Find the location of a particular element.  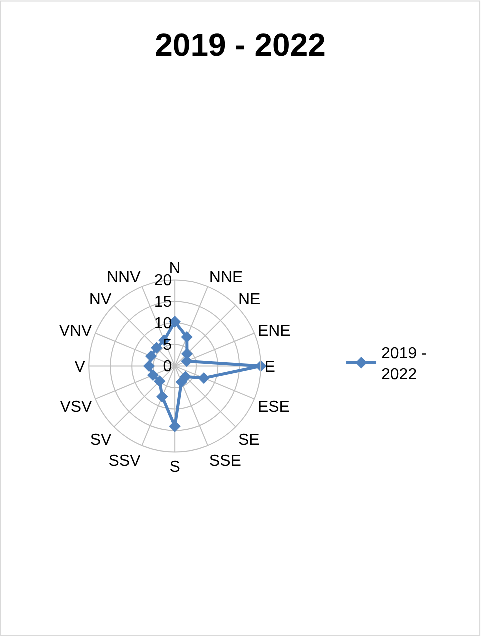

spoke-label: VNV is located at coordinates (76, 331).